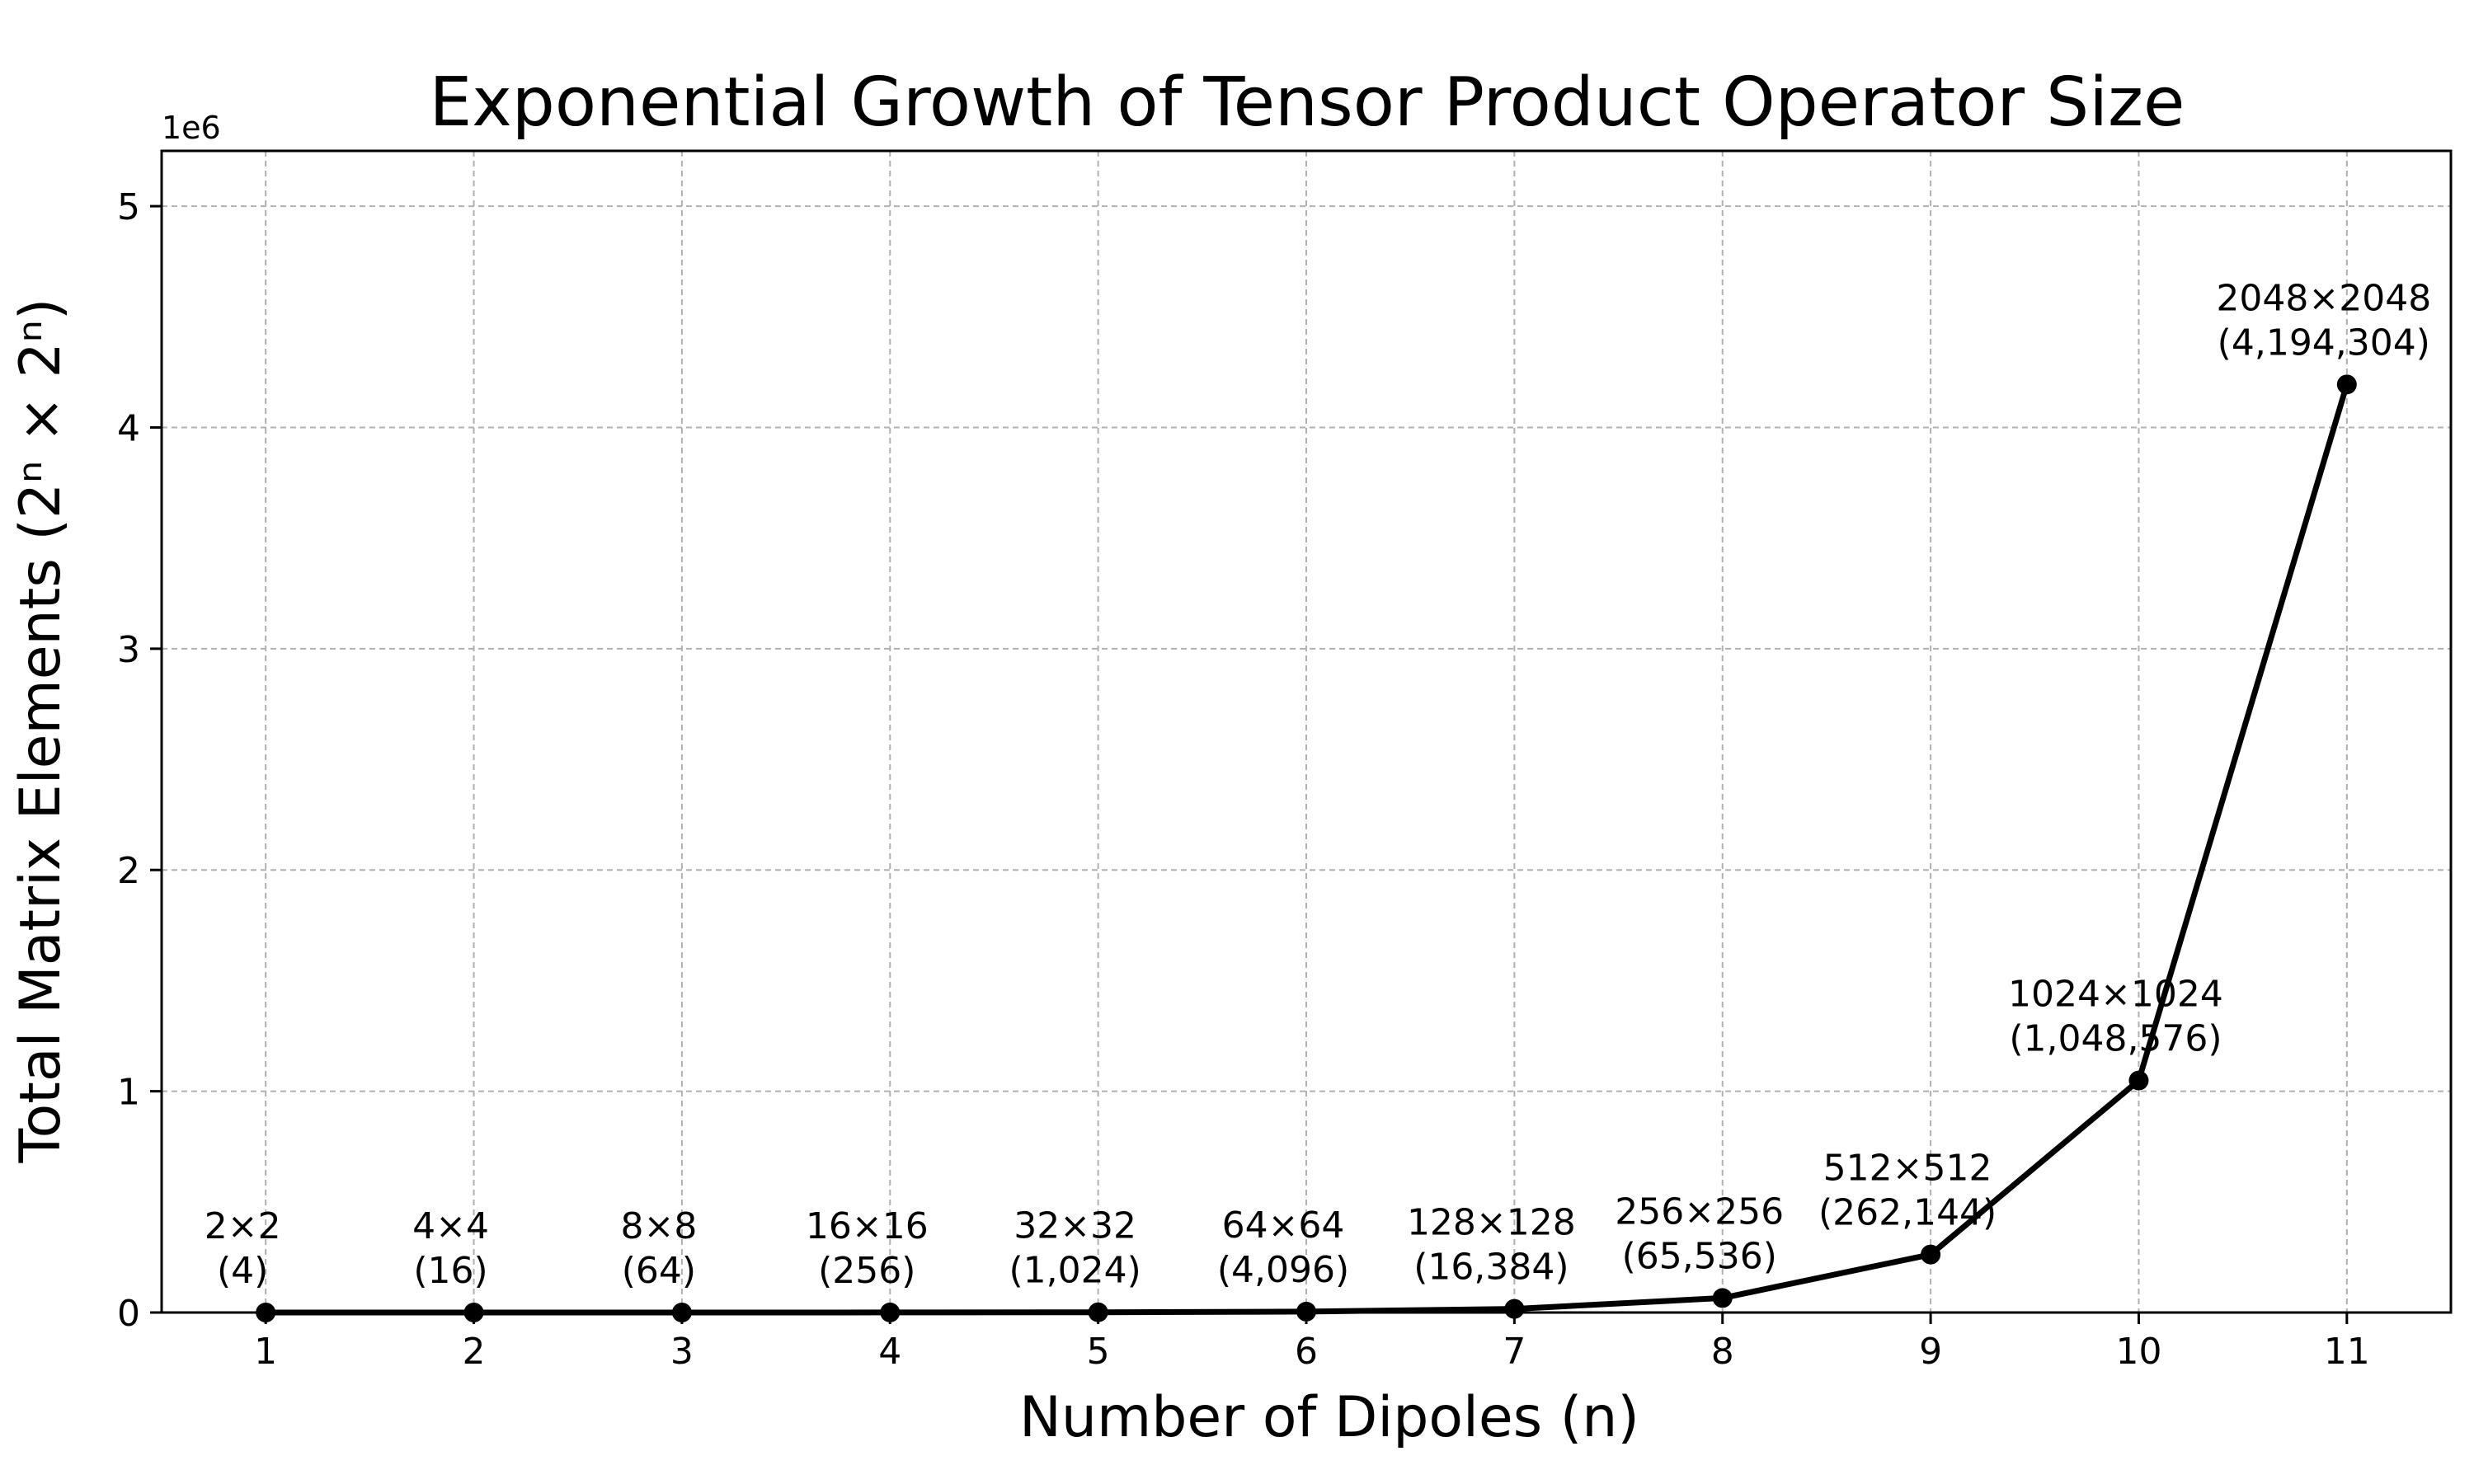 The height and width of the screenshot is (1484, 2474). Describe the element at coordinates (1075, 1226) in the screenshot. I see `data-label-dimensions: 32×32` at that location.